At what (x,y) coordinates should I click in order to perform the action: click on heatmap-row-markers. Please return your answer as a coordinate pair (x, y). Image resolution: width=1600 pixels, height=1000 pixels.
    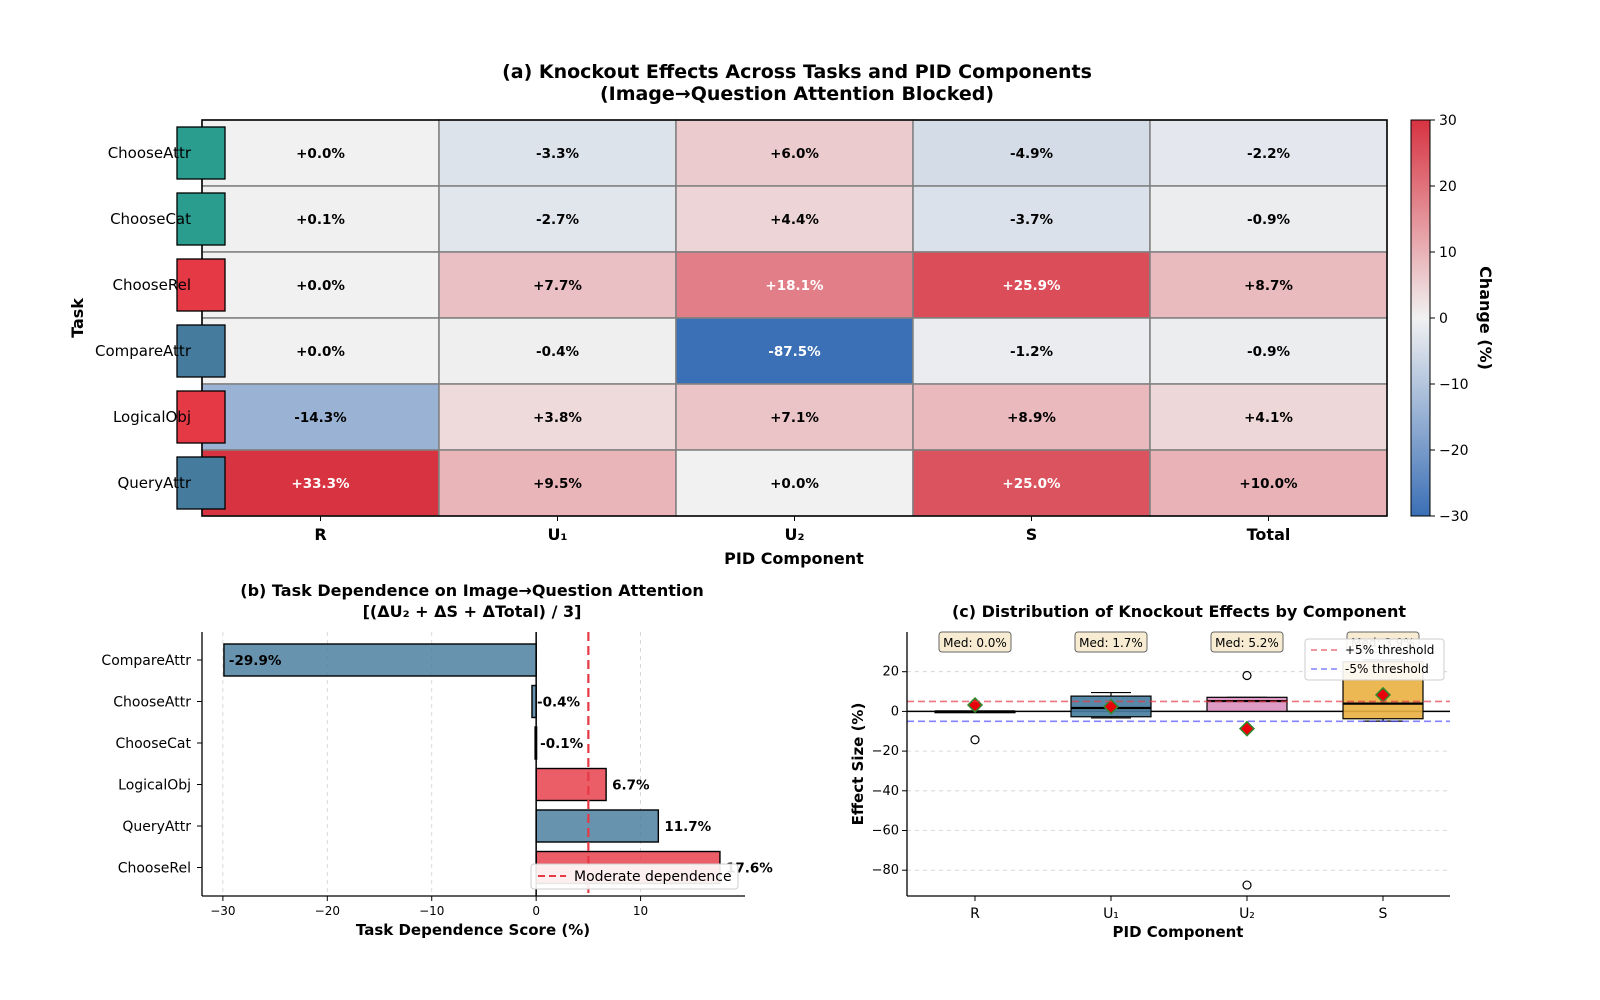
    Looking at the image, I should click on (201, 318).